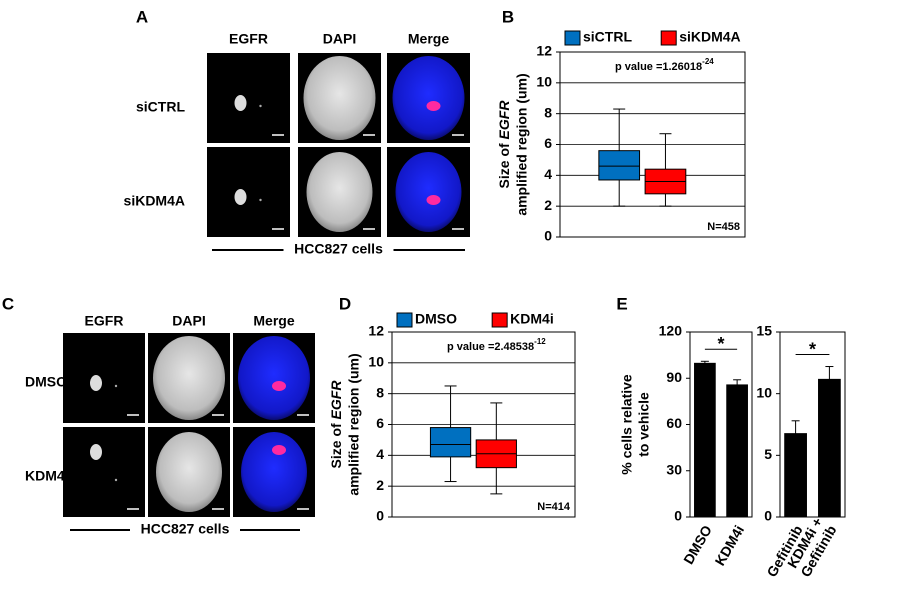 This screenshot has height=593, width=900. Describe the element at coordinates (627, 424) in the screenshot. I see `y-axis-label: % cells relative` at that location.